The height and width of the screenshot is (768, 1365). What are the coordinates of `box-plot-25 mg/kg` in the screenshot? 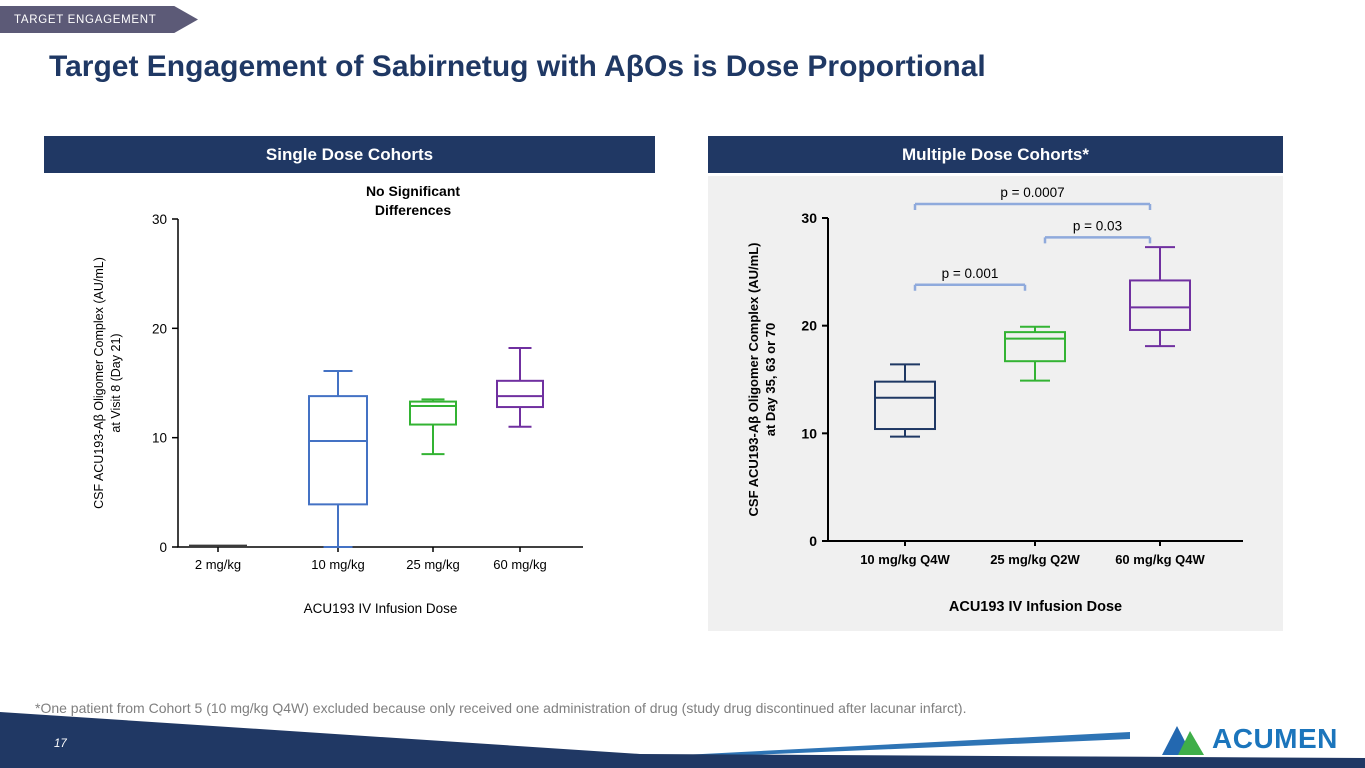 It's located at (433, 427).